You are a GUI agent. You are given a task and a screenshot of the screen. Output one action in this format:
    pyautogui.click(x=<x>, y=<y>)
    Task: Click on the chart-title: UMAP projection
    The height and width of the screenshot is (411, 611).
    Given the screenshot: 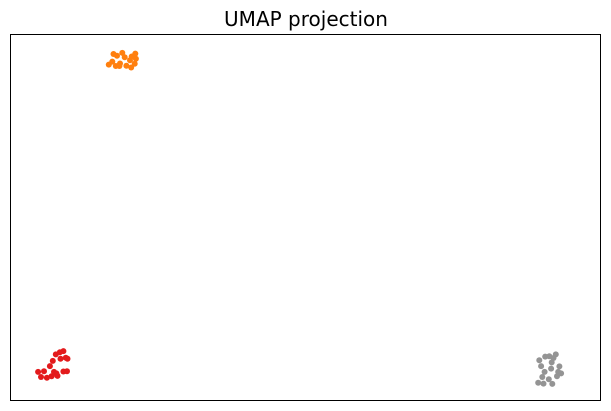 What is the action you would take?
    pyautogui.click(x=306, y=19)
    